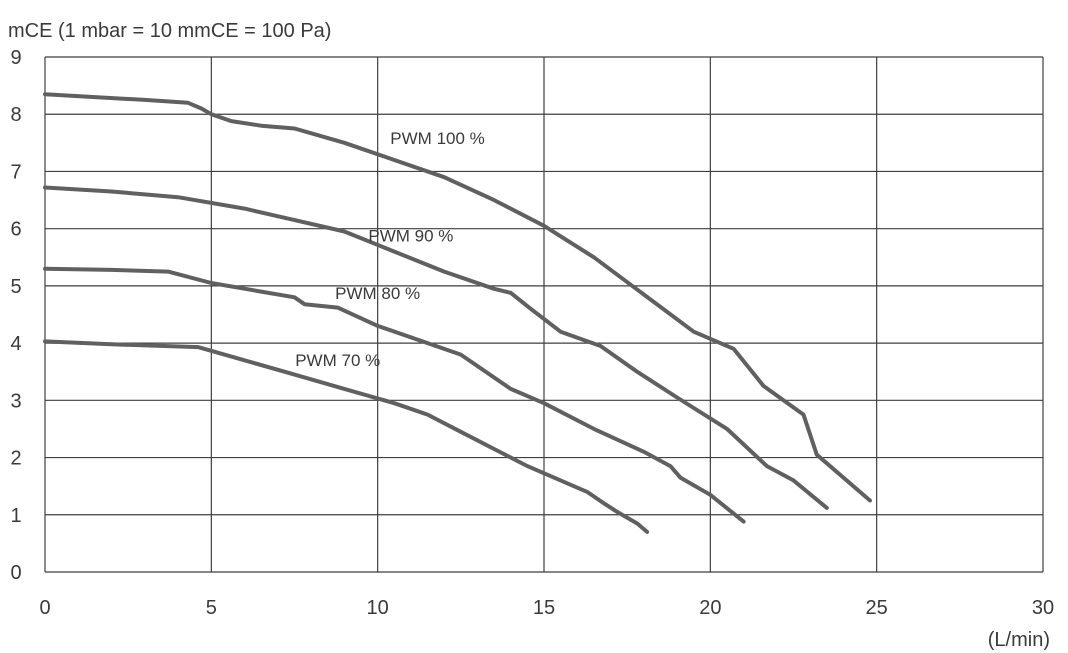 The width and height of the screenshot is (1068, 653). What do you see at coordinates (390, 249) in the screenshot?
I see `series-annotations: PWM 100 % PWM 90 % PWM 80 % PWM 70 %` at bounding box center [390, 249].